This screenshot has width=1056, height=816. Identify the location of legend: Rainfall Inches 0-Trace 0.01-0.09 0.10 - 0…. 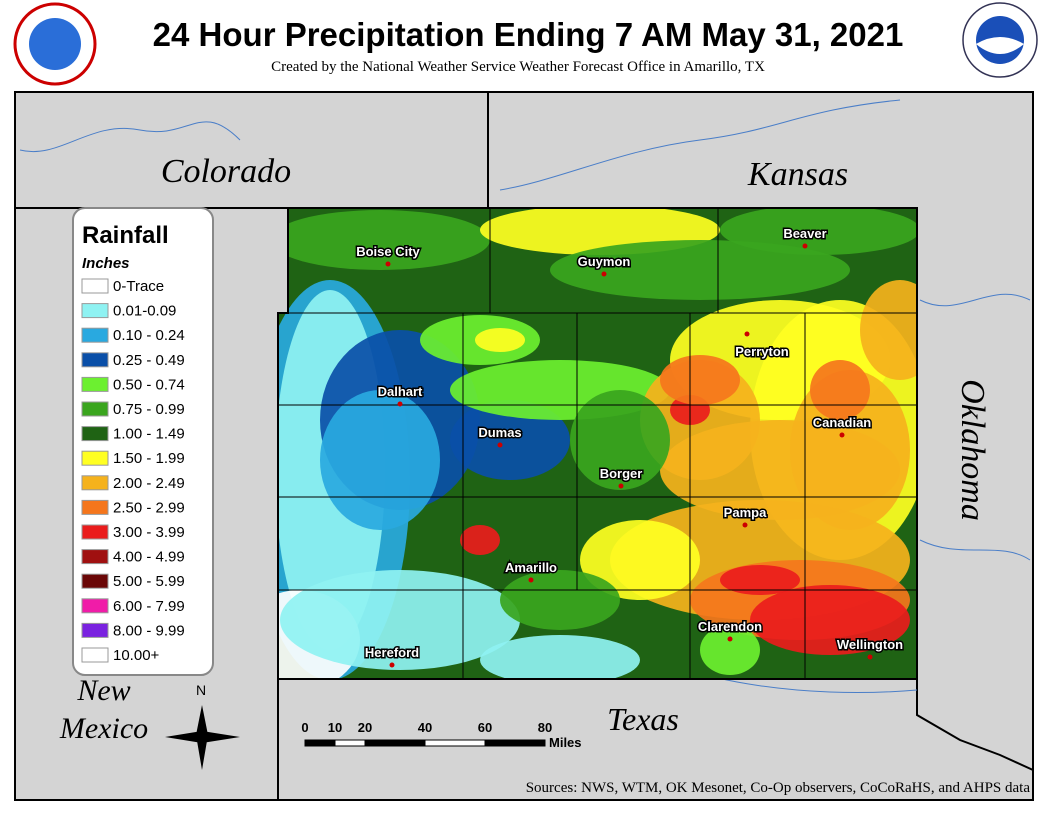
(143, 441).